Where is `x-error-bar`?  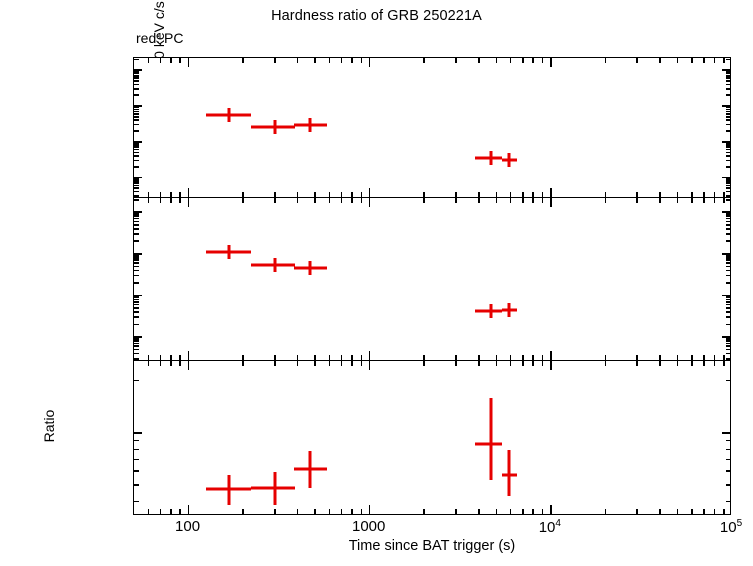 x-error-bar is located at coordinates (488, 158).